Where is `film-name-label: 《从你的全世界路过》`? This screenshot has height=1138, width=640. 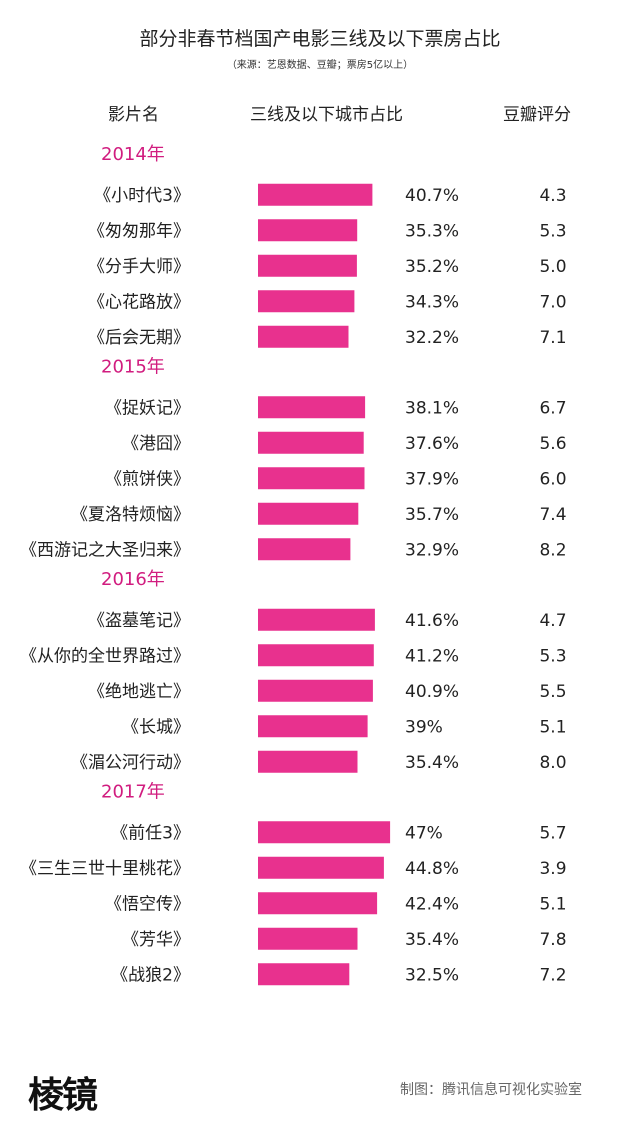 film-name-label: 《从你的全世界路过》 is located at coordinates (105, 656).